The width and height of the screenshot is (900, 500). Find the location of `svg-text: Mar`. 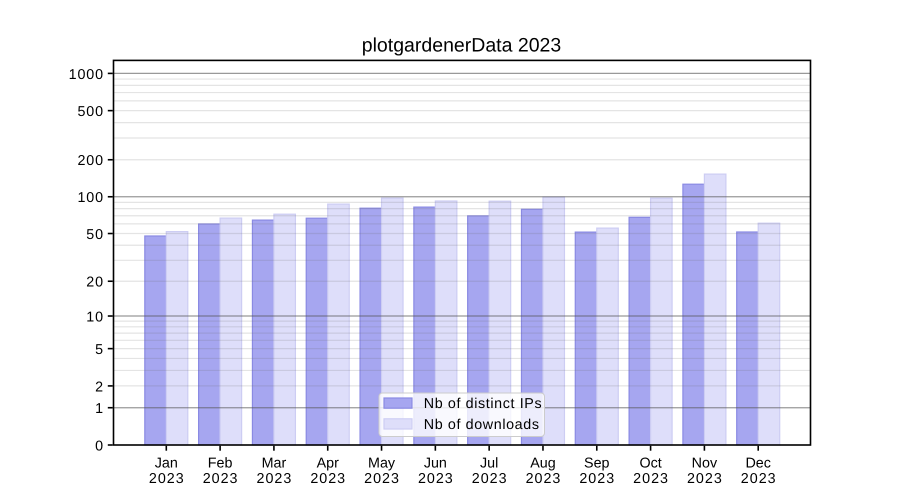

svg-text: Mar is located at coordinates (274, 463).